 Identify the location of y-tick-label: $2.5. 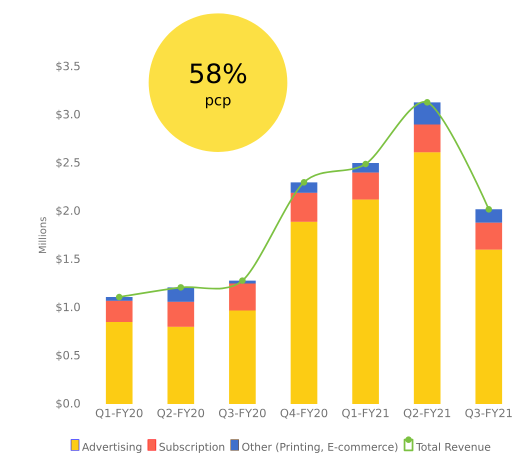
(68, 163).